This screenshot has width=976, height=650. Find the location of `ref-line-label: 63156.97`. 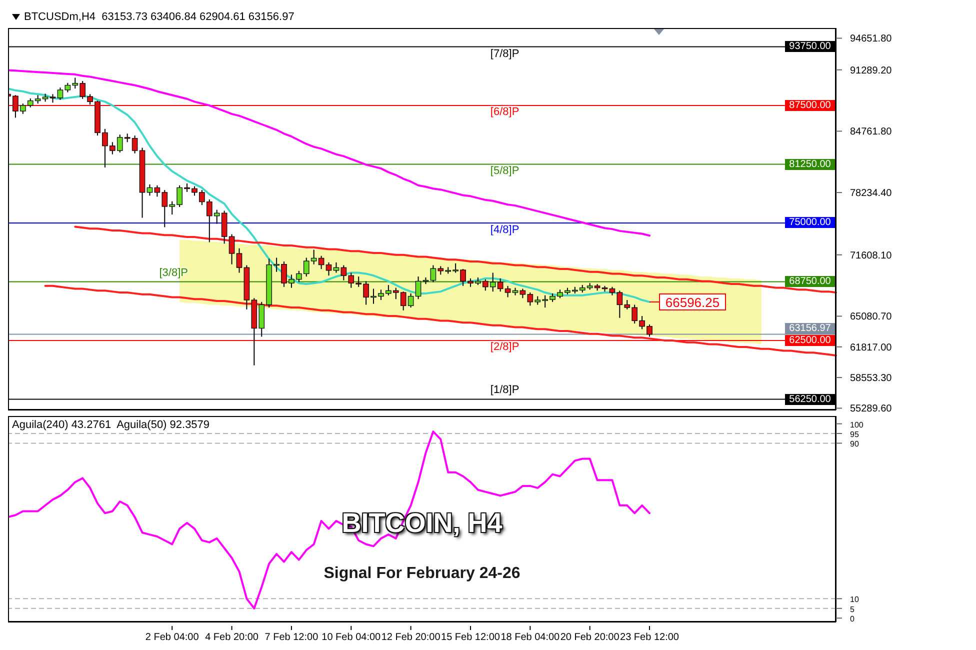

ref-line-label: 63156.97 is located at coordinates (810, 328).